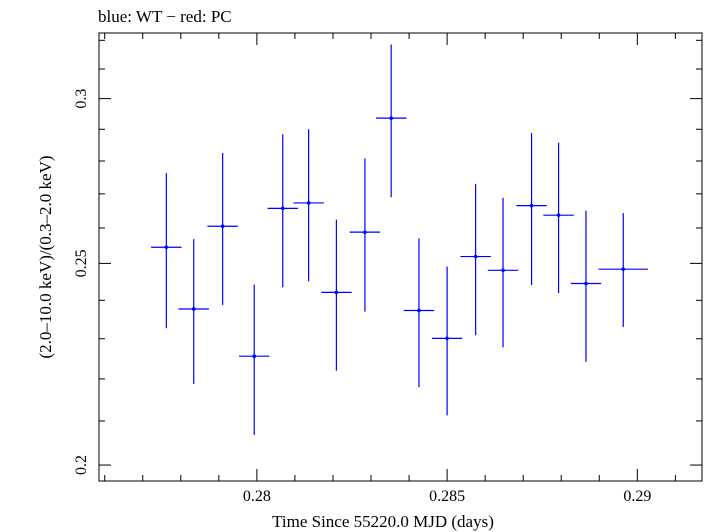  Describe the element at coordinates (81, 263) in the screenshot. I see `y-tick-label: 0.25` at that location.